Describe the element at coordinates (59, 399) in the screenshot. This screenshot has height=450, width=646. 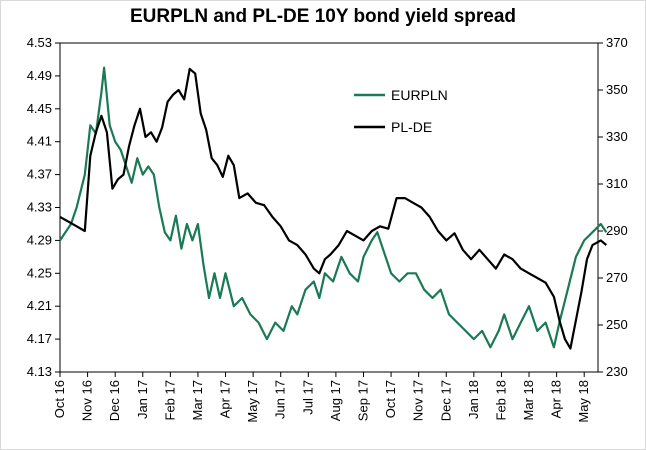
I see `x-tick-label: Oct 16` at that location.